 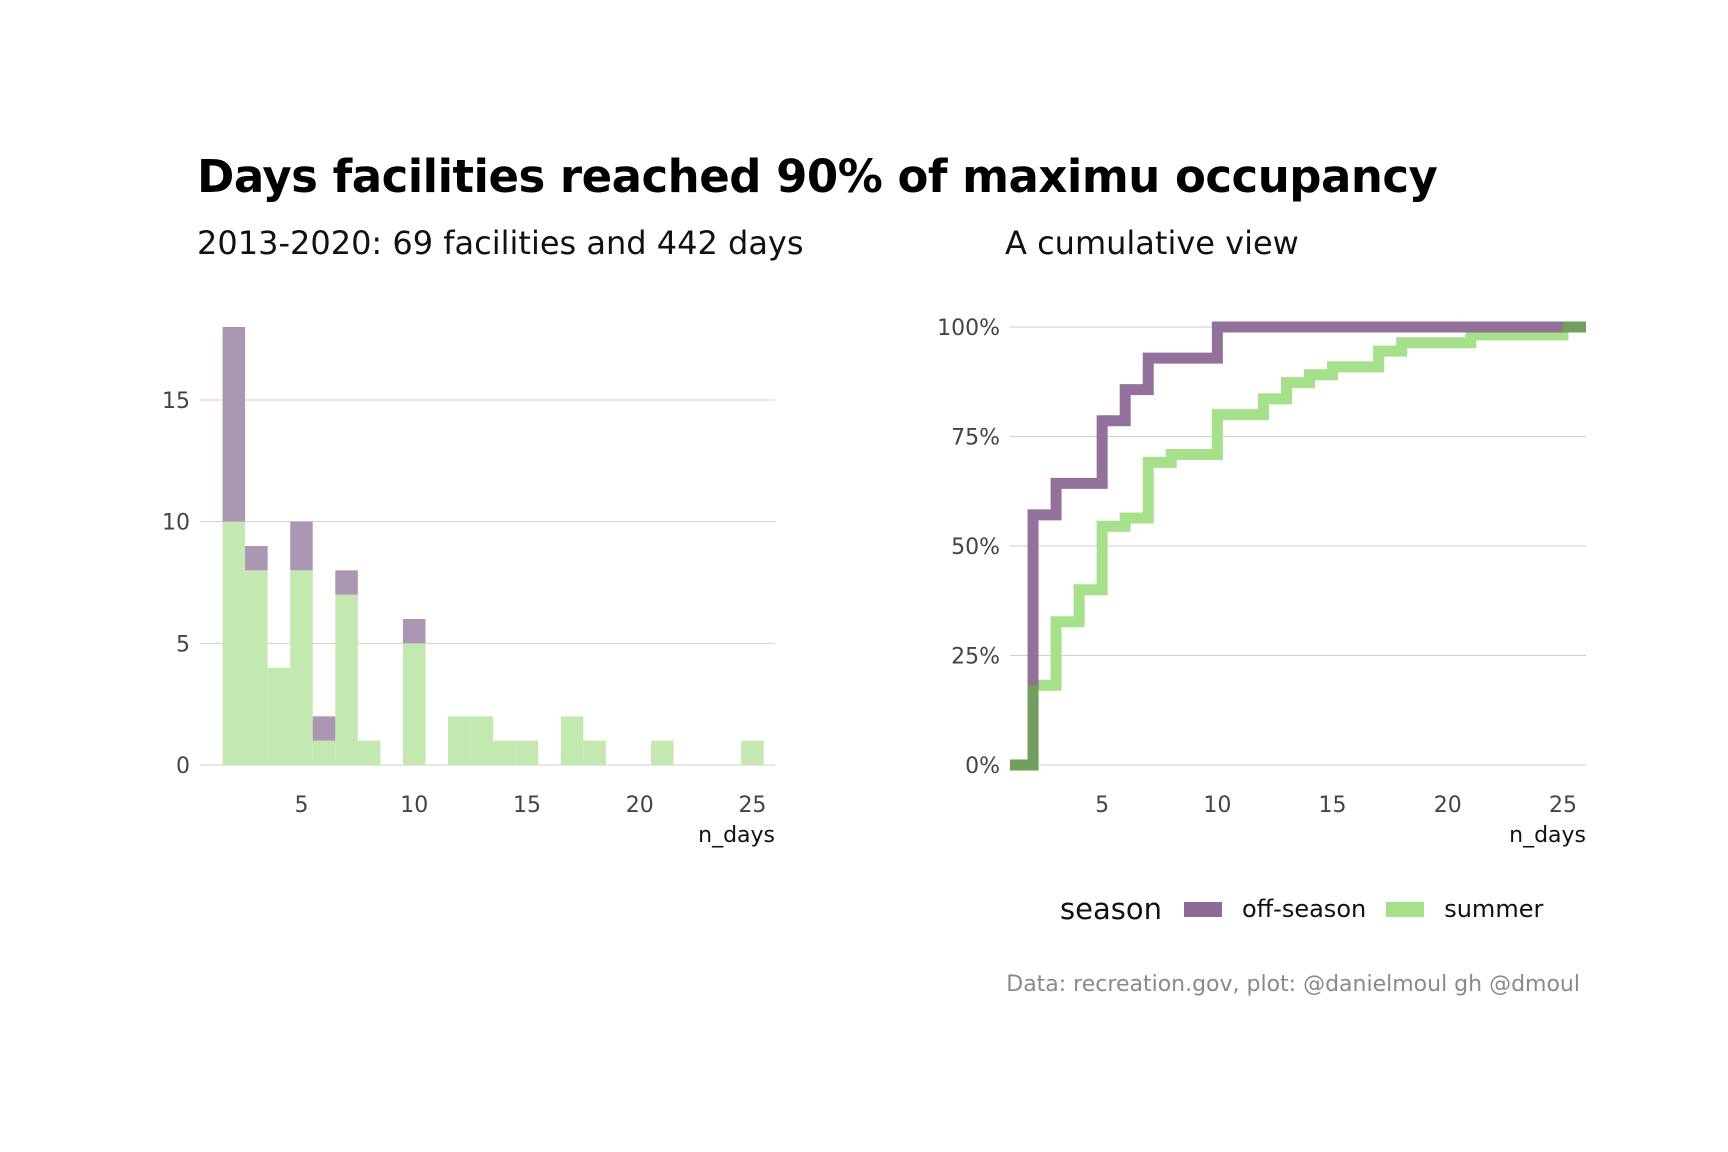 What do you see at coordinates (1448, 805) in the screenshot?
I see `cumulative-x-tick-label: 20` at bounding box center [1448, 805].